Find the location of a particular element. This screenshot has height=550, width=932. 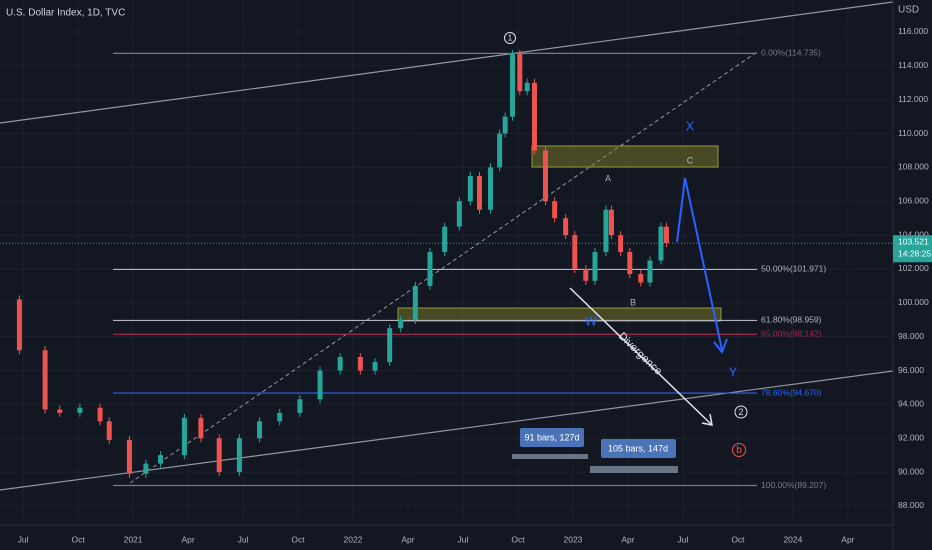

y-tick-label: 100.000 is located at coordinates (913, 302).